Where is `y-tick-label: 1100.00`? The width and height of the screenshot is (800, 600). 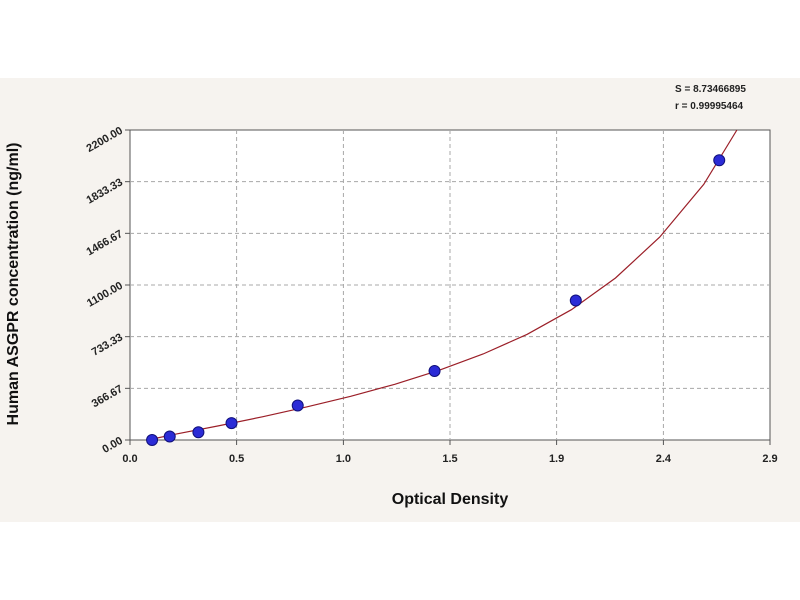 y-tick-label: 1100.00 is located at coordinates (105, 295).